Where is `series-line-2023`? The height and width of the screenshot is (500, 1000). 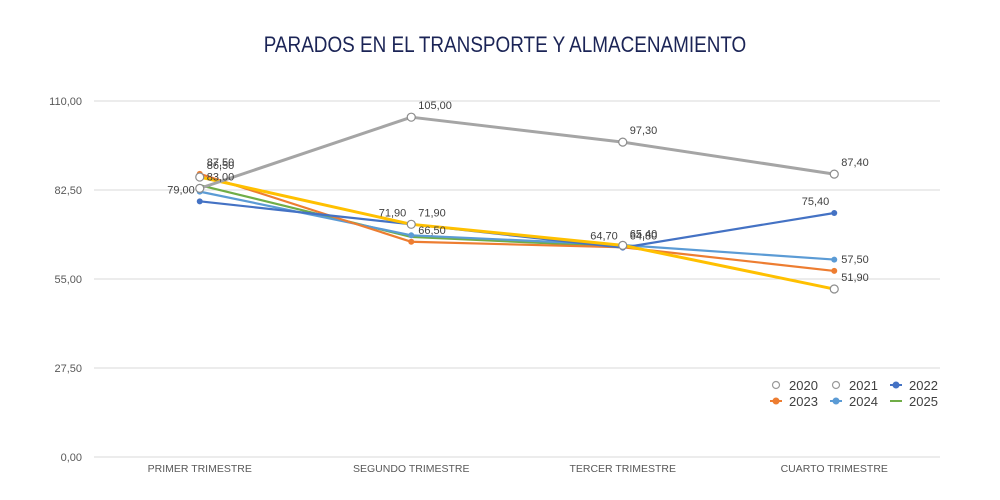
series-line-2023 is located at coordinates (517, 222).